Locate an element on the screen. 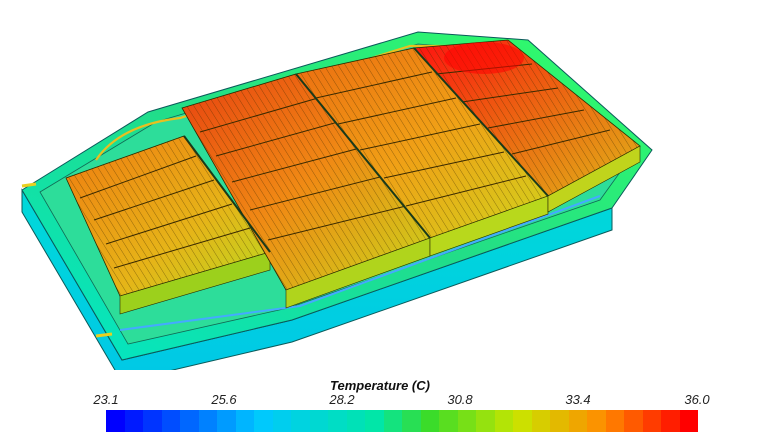  legend-tick-label: 28.2 is located at coordinates (342, 399).